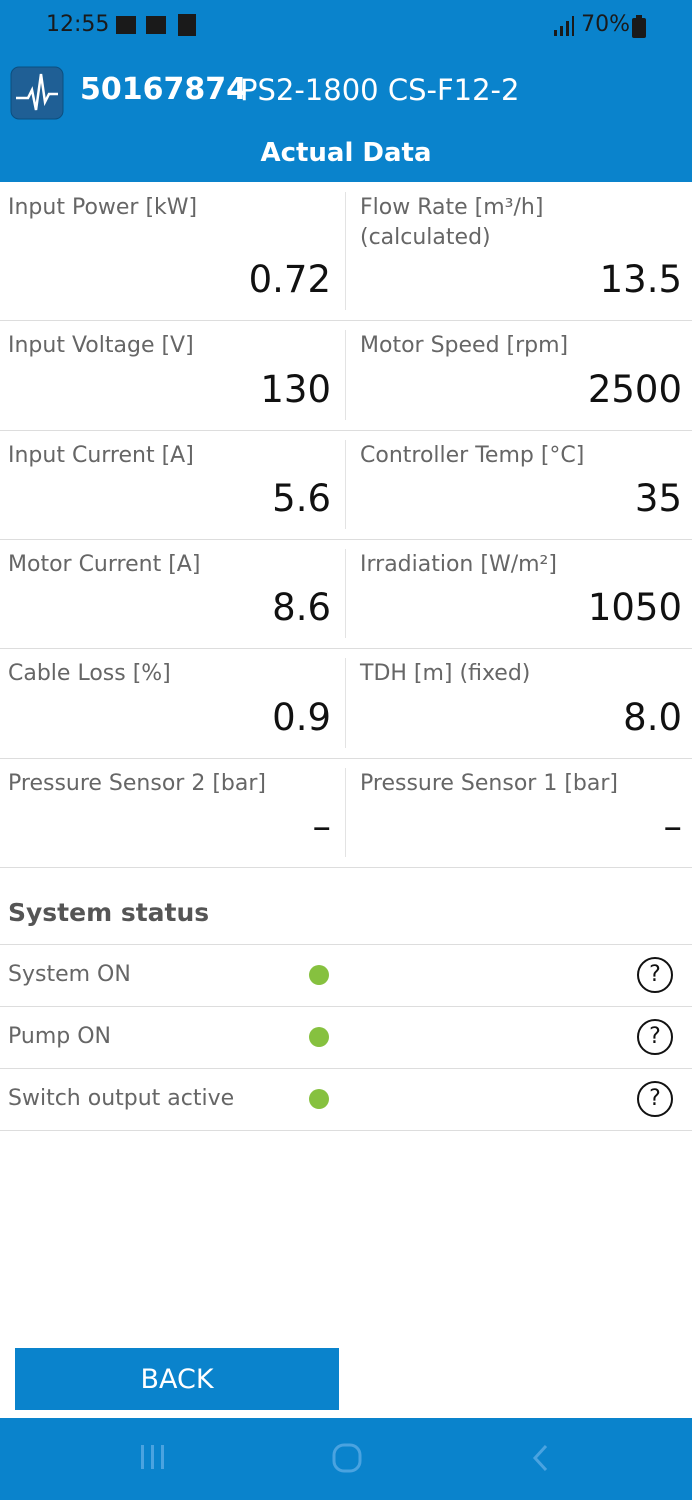  What do you see at coordinates (639, 26) in the screenshot?
I see `battery-icon` at bounding box center [639, 26].